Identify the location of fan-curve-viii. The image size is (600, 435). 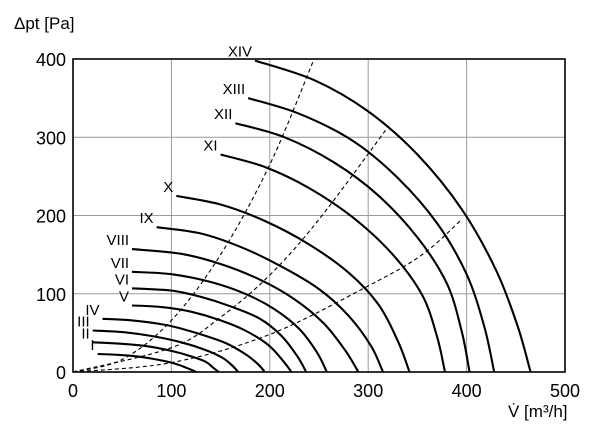
(245, 310).